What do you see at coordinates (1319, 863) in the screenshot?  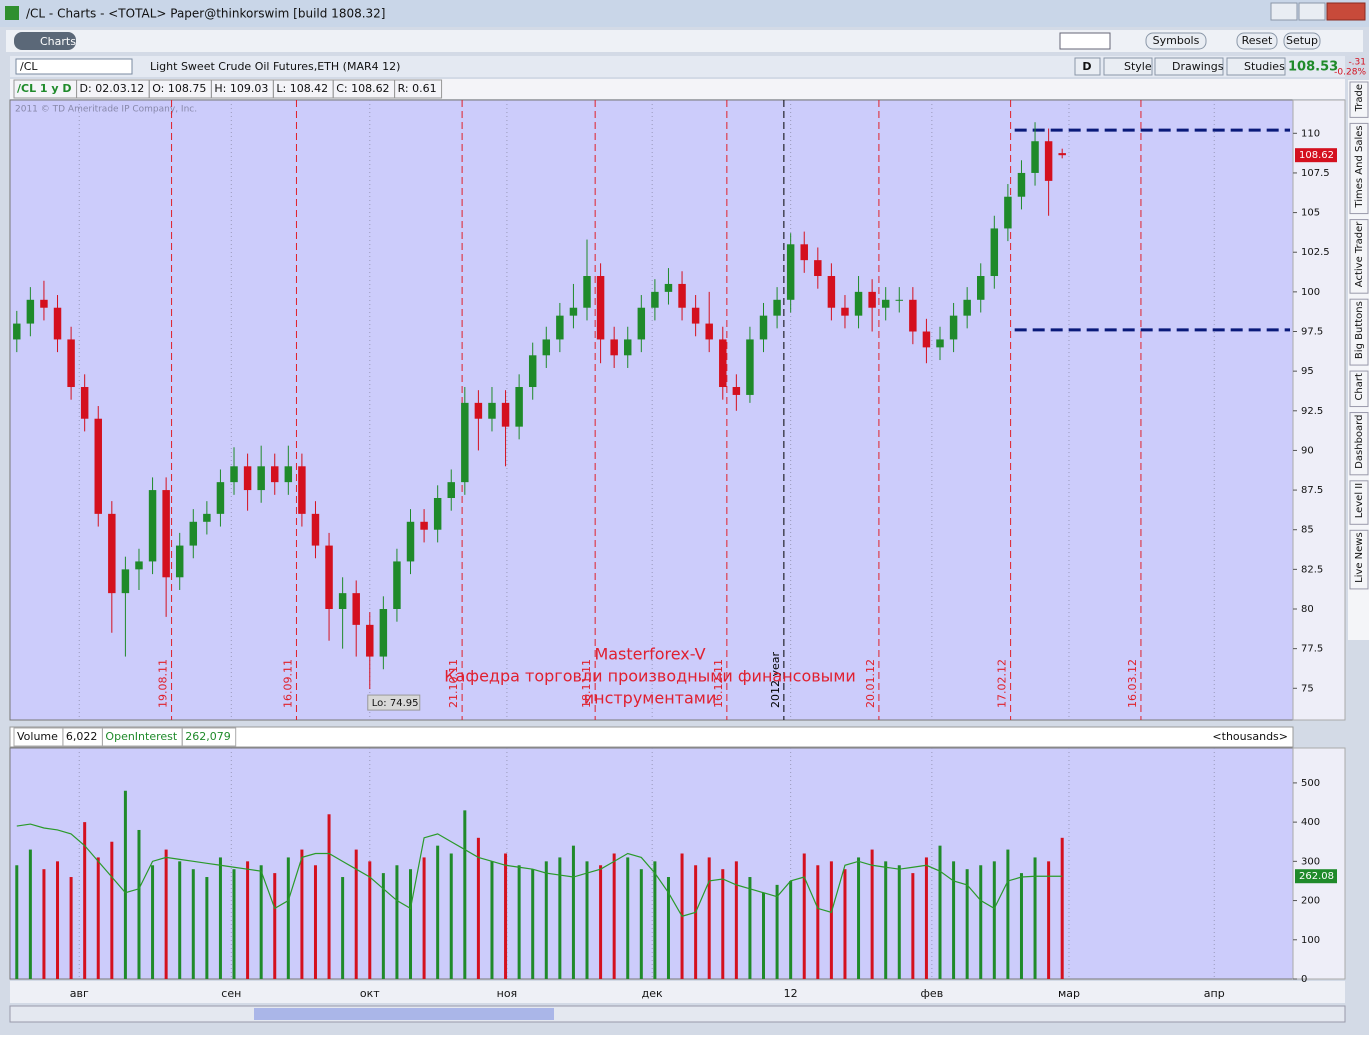 I see `volume-axis` at bounding box center [1319, 863].